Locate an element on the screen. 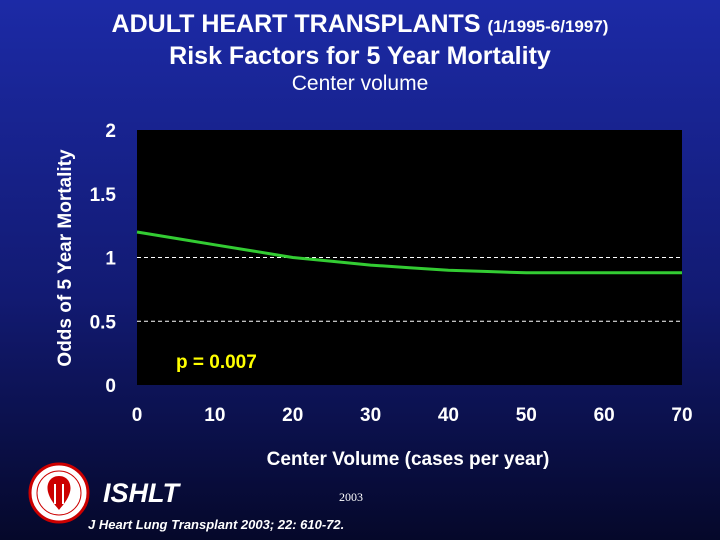  x-tick-label-1: 10 is located at coordinates (214, 415).